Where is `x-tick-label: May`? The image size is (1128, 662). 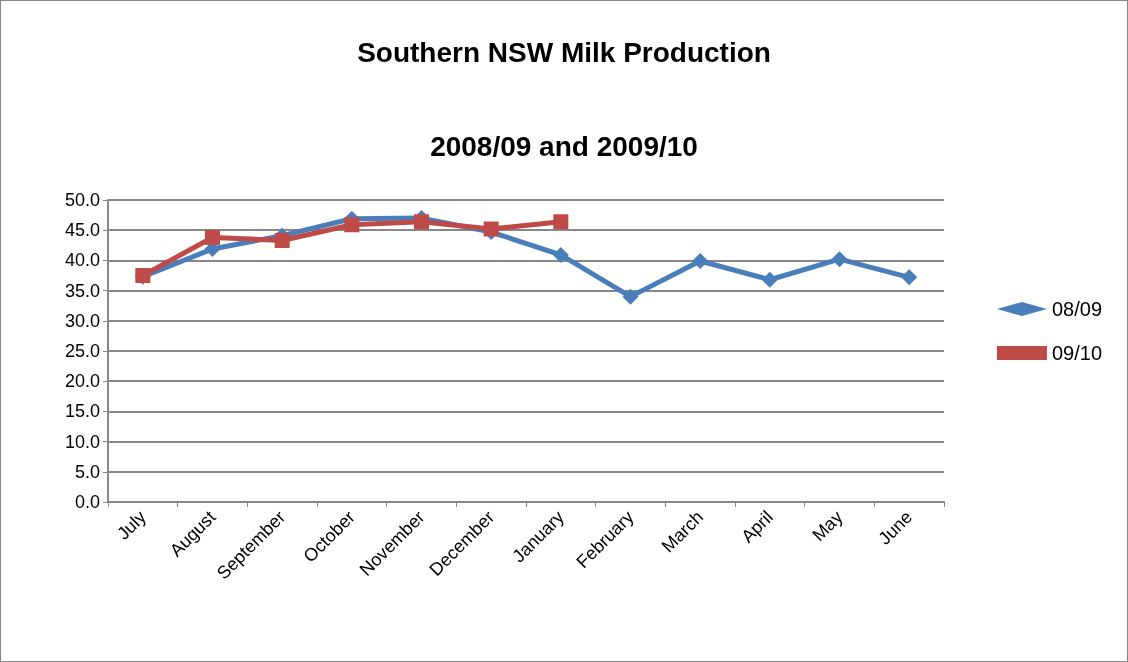 x-tick-label: May is located at coordinates (827, 526).